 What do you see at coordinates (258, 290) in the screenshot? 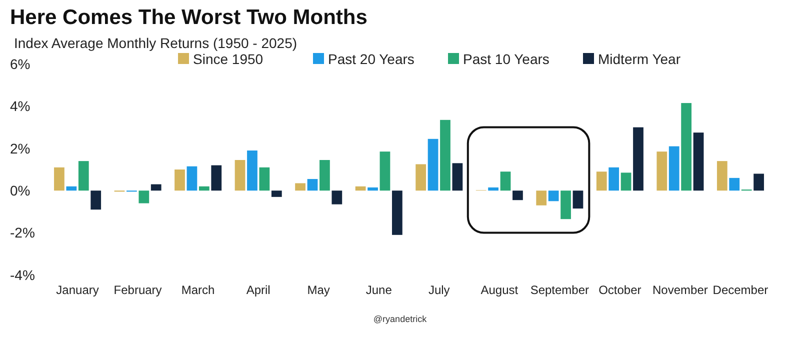
I see `x-tick-label: April` at bounding box center [258, 290].